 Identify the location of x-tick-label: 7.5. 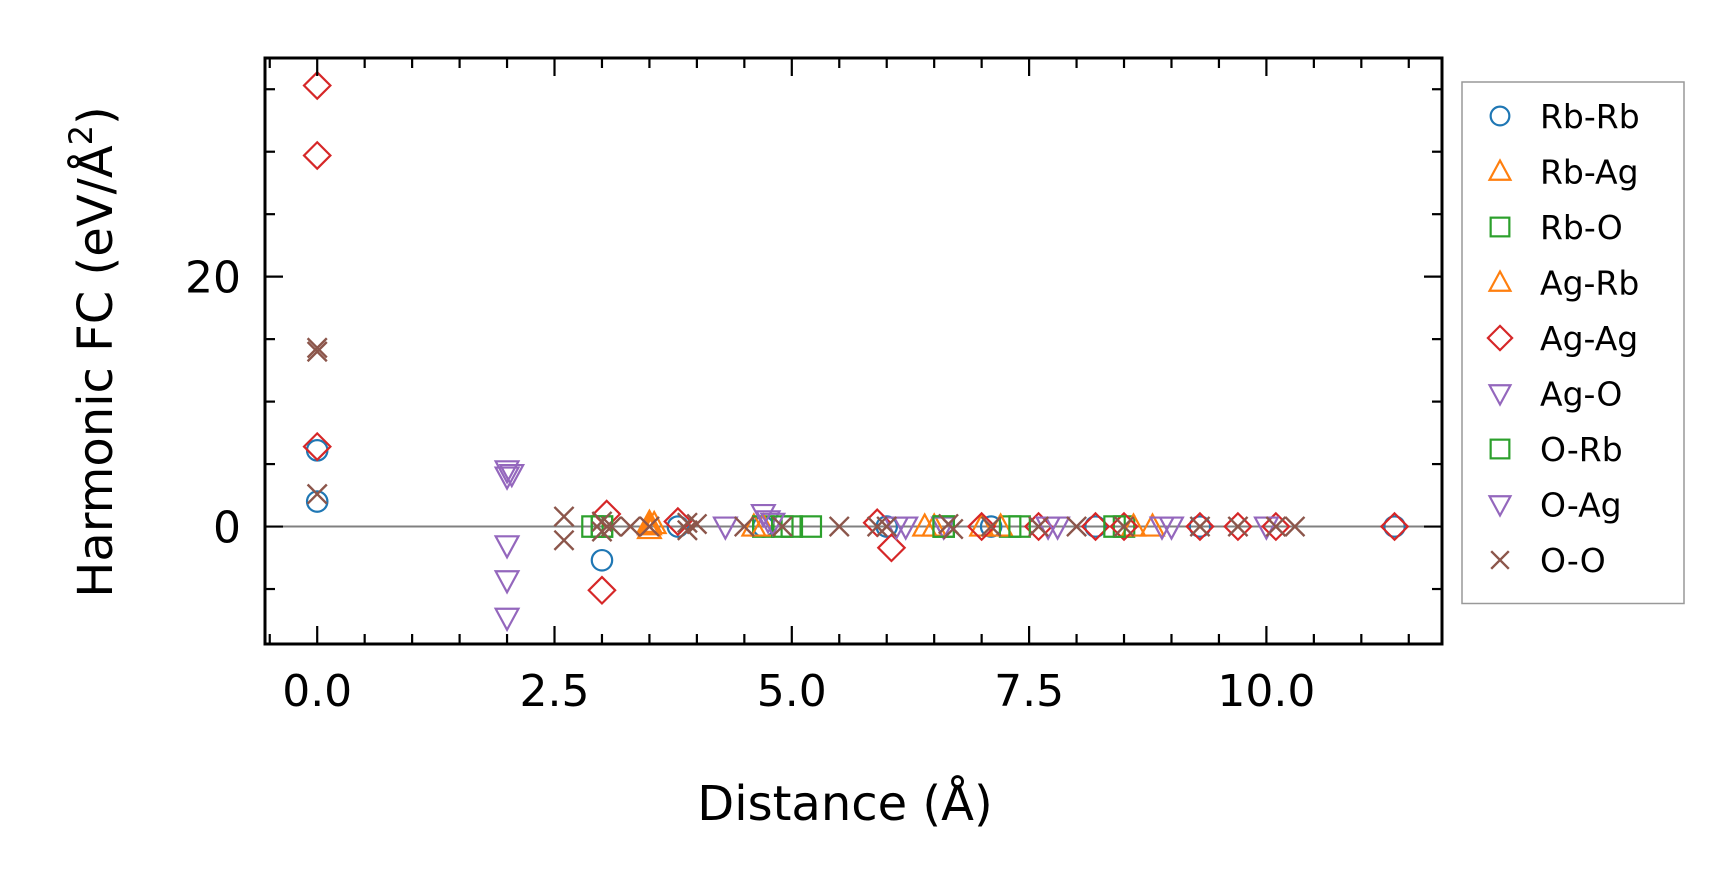
(1029, 691).